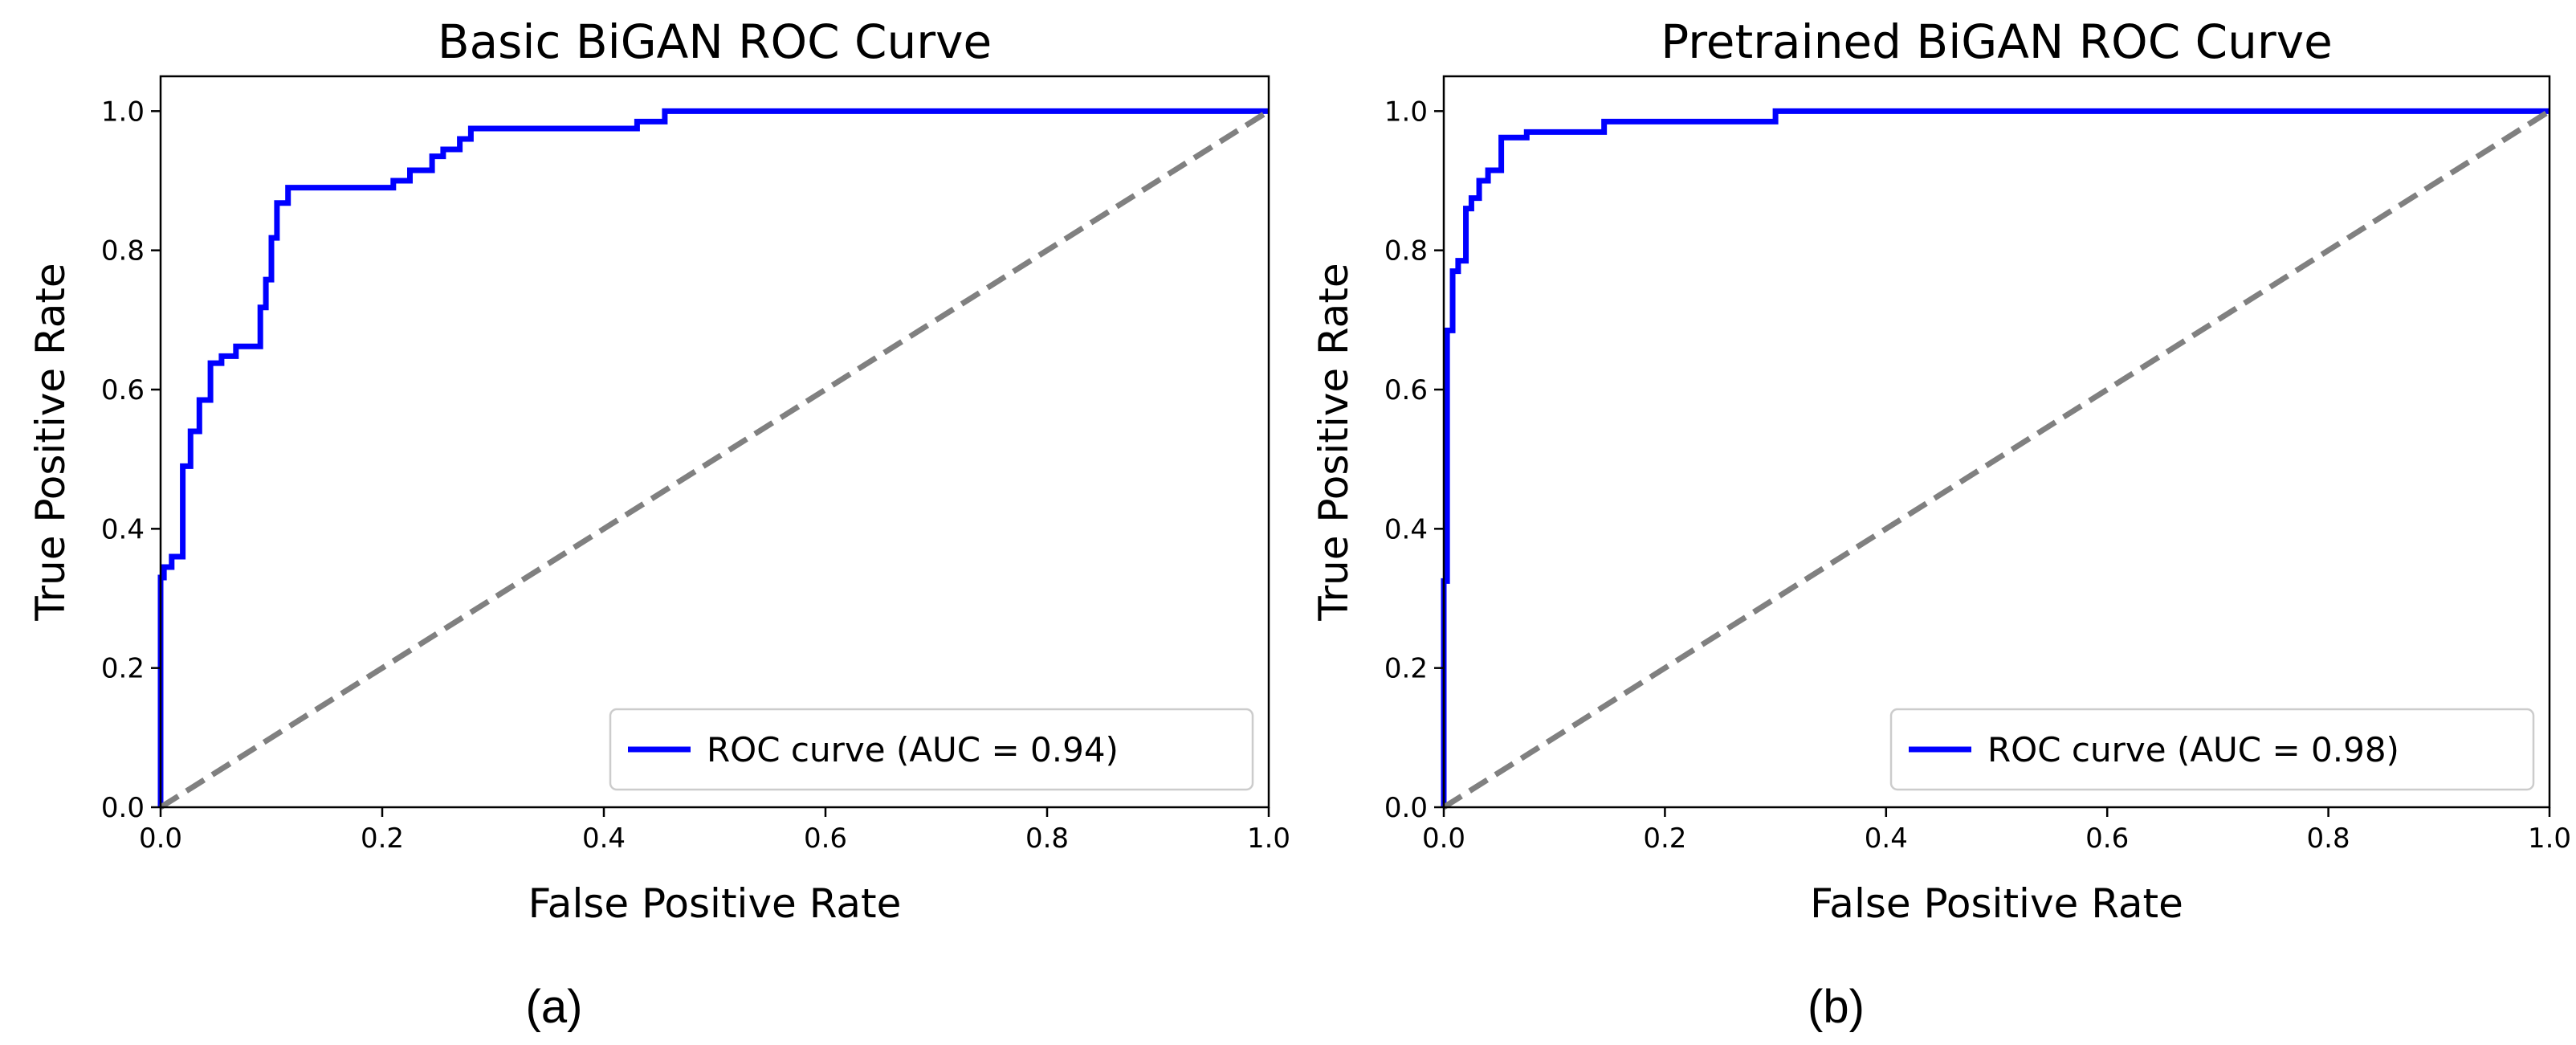  I want to click on legend-entry-label: ROC curve (AUC = 0.98), so click(2193, 750).